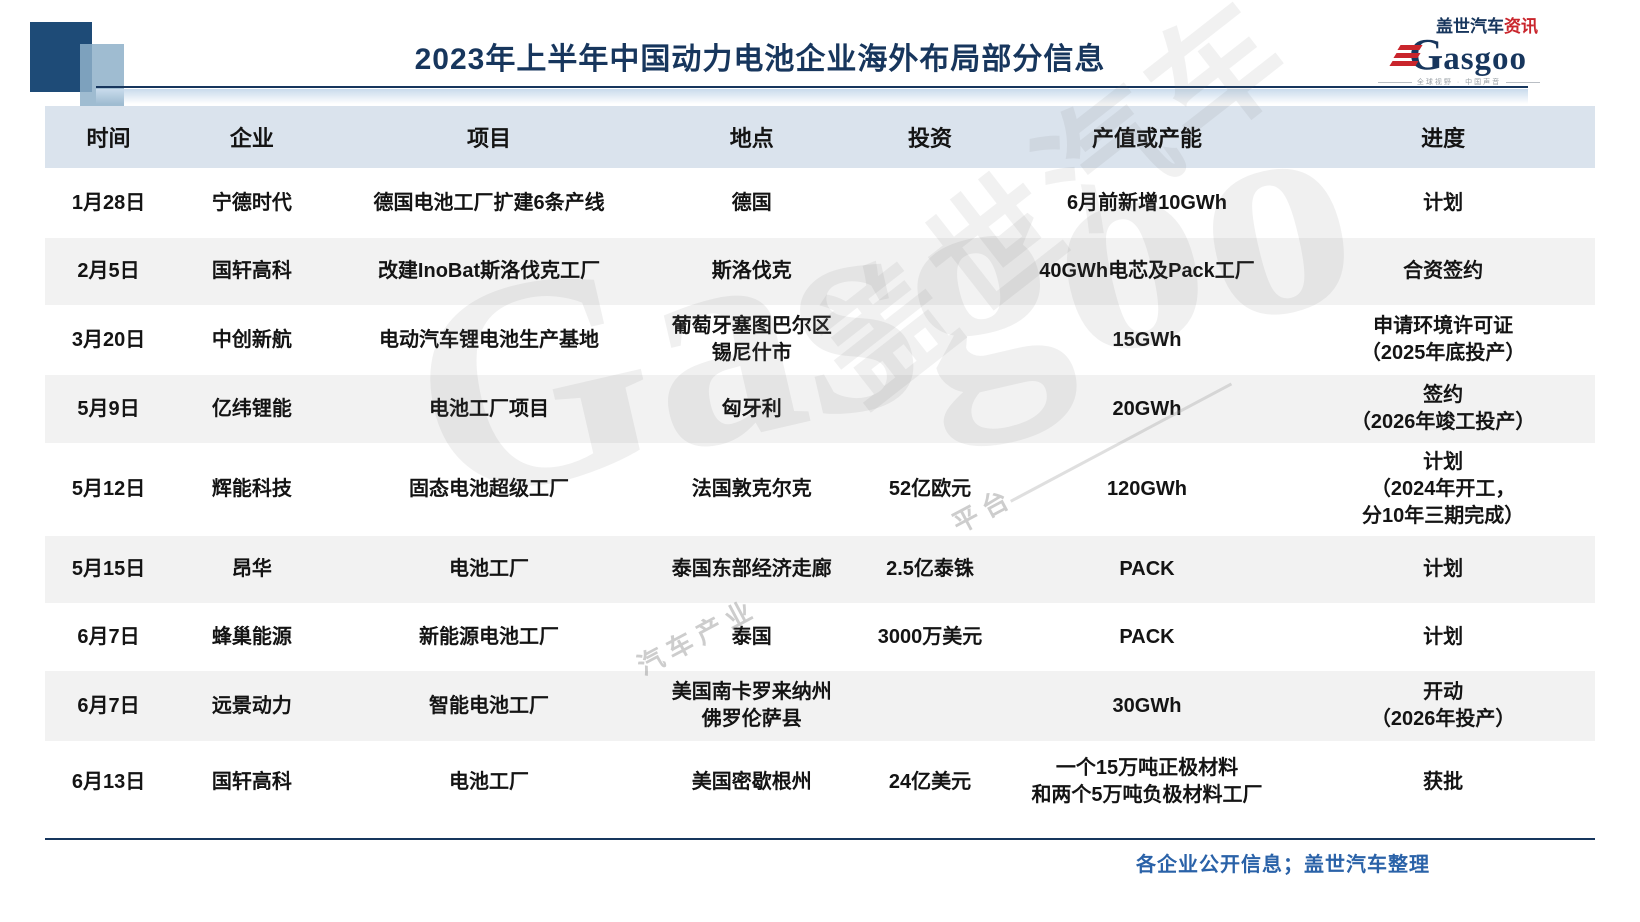 Image resolution: width=1640 pixels, height=922 pixels. I want to click on tagline-line-left, so click(1394, 82).